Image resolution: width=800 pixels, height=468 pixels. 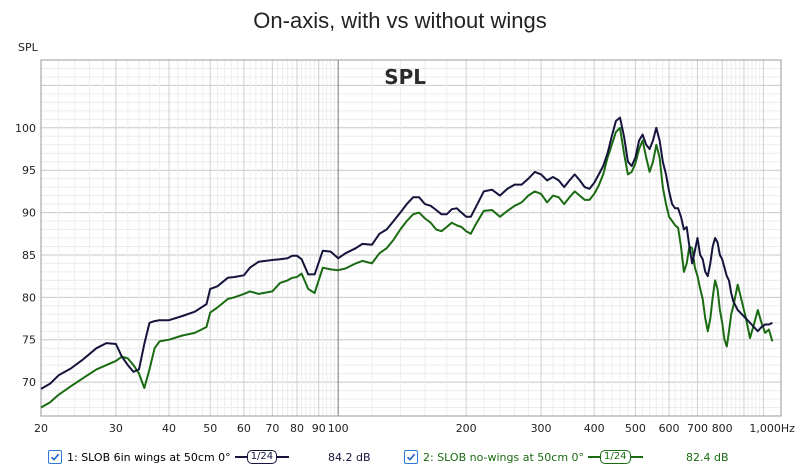 What do you see at coordinates (541, 428) in the screenshot?
I see `x-tick-label: 300` at bounding box center [541, 428].